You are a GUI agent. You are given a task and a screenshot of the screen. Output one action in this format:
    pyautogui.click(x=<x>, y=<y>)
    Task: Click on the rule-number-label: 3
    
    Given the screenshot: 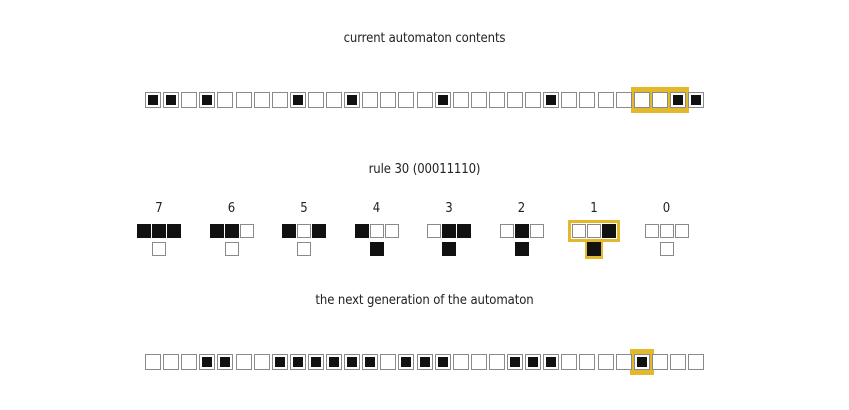 What is the action you would take?
    pyautogui.click(x=449, y=208)
    